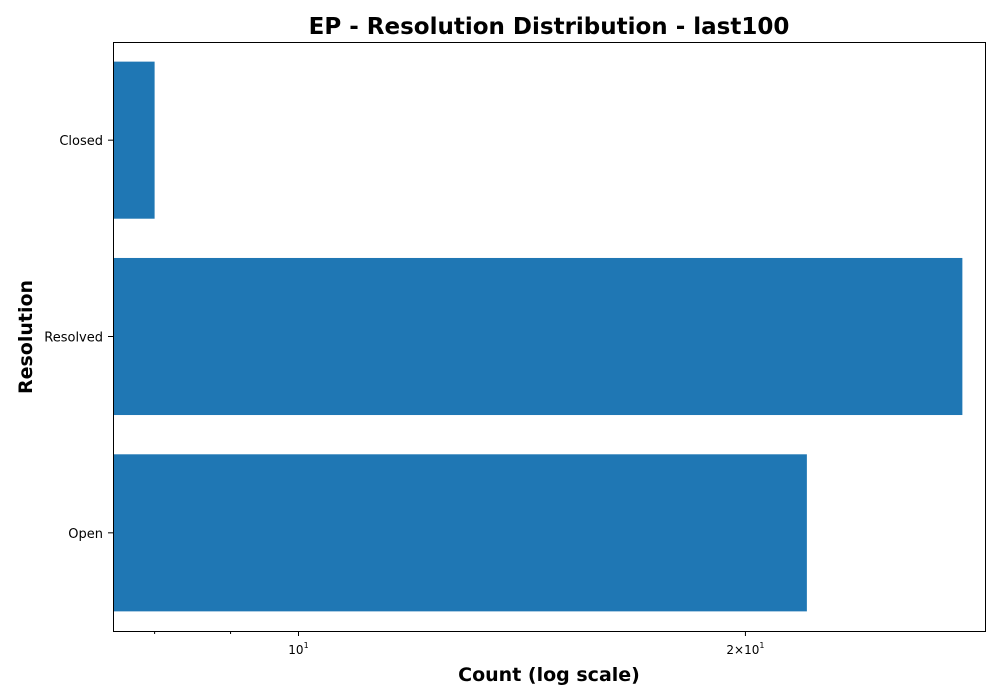 The image size is (1000, 700). What do you see at coordinates (549, 27) in the screenshot?
I see `chart-title: EP - Resolution Distribution - last100` at bounding box center [549, 27].